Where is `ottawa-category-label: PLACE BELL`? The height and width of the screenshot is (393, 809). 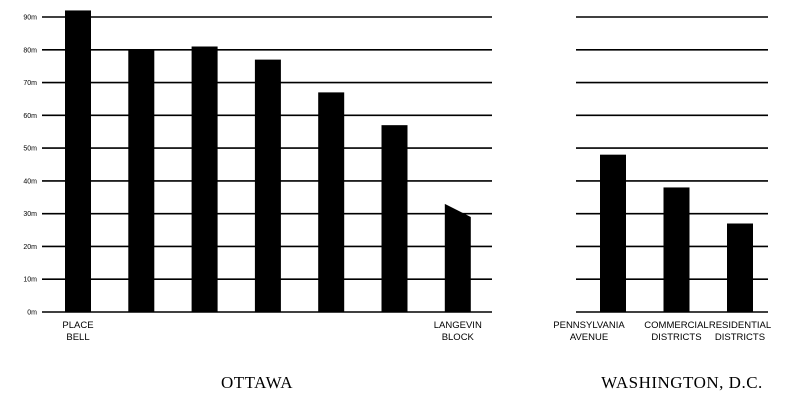
ottawa-category-label: PLACE BELL is located at coordinates (77, 331).